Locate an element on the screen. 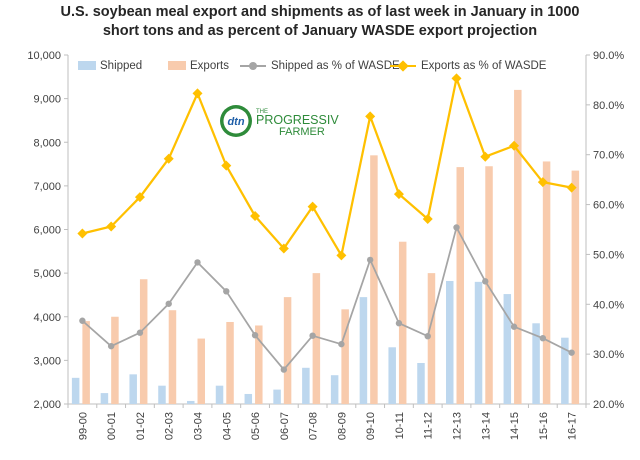  y-right-tick-label: 40.0% is located at coordinates (608, 305).